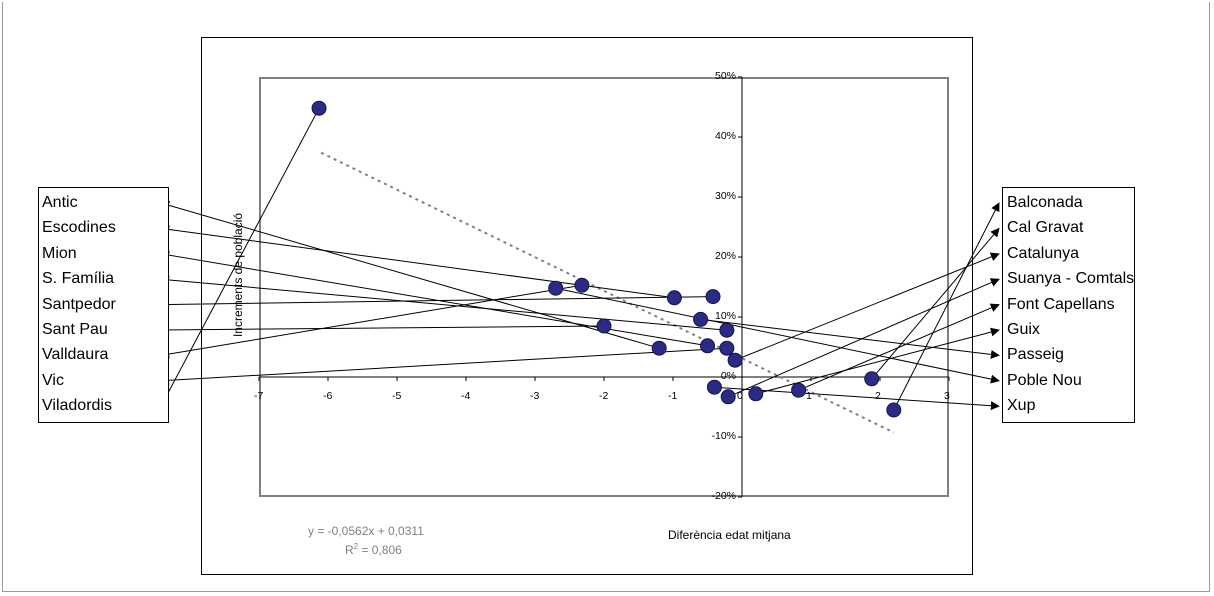 The height and width of the screenshot is (596, 1214). What do you see at coordinates (79, 304) in the screenshot?
I see `left-label: Santpedor` at bounding box center [79, 304].